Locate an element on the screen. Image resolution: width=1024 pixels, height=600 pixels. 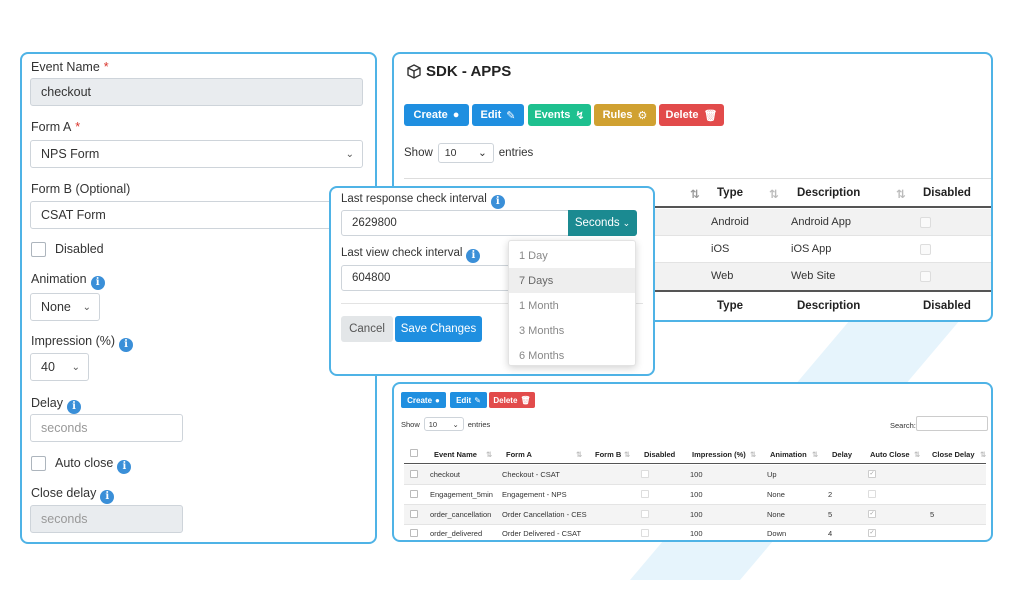
event-name-cell: checkout is located at coordinates (445, 474).